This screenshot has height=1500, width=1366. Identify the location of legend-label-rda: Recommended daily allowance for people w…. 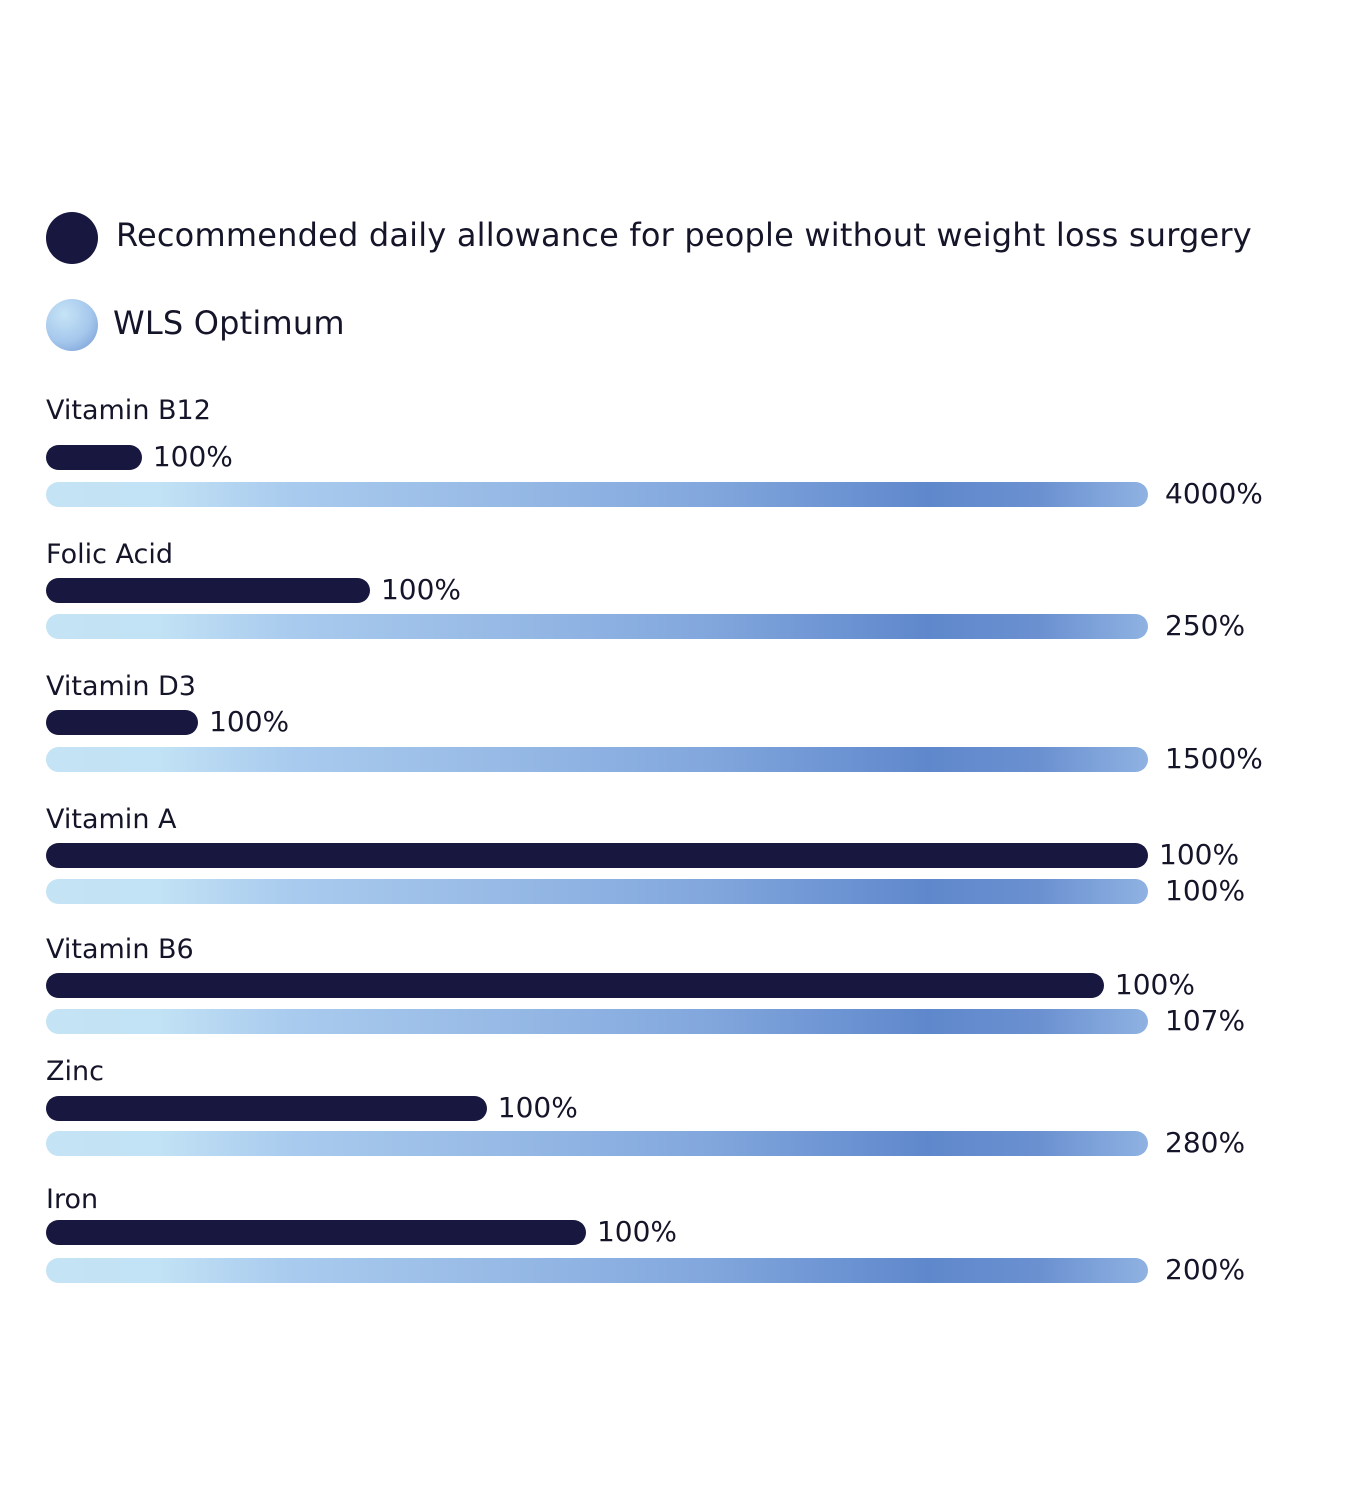
(684, 235).